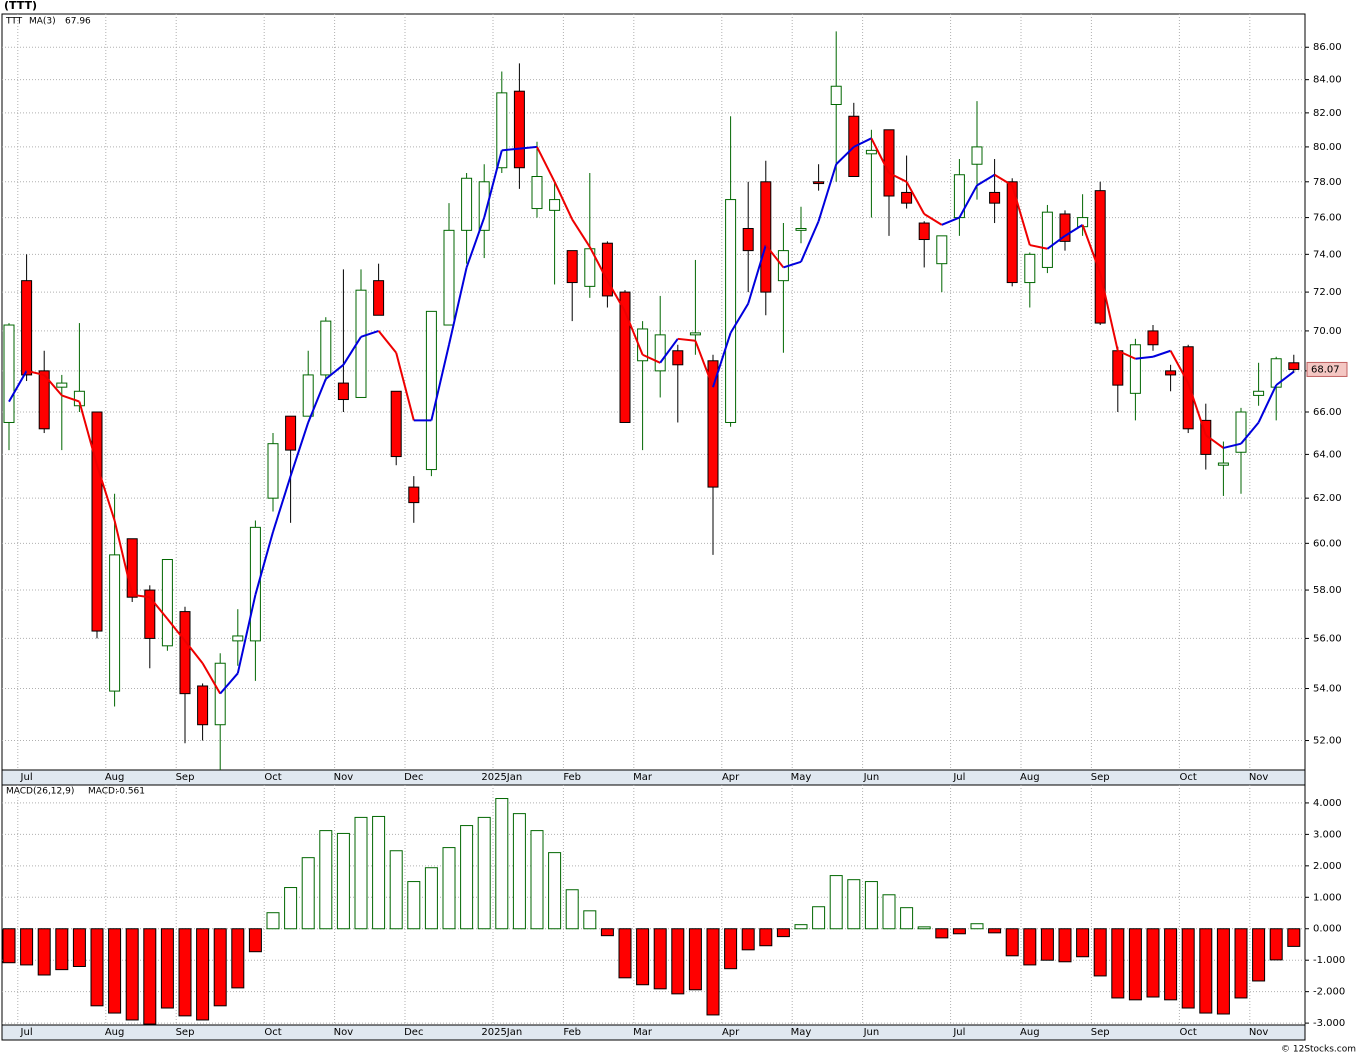 This screenshot has height=1056, width=1360. I want to click on x-tick-label: Apr, so click(731, 777).